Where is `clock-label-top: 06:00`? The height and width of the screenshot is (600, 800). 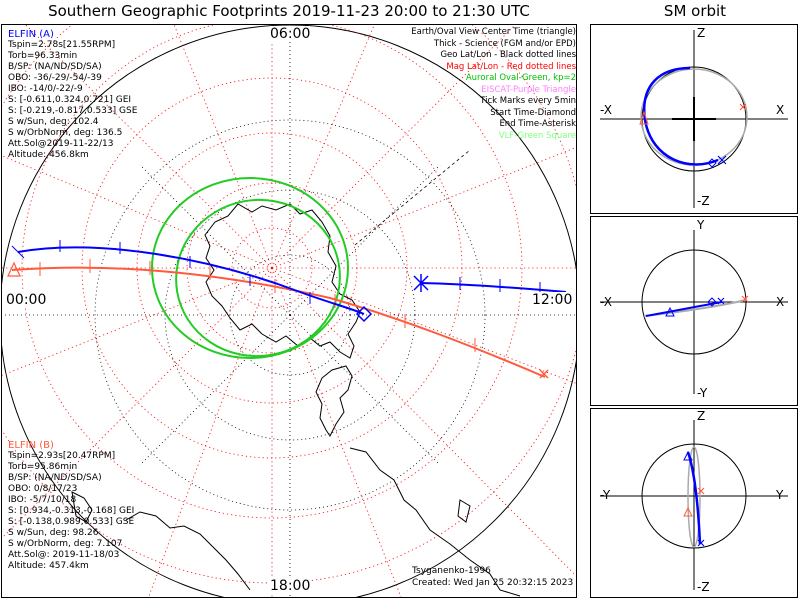
clock-label-top: 06:00 is located at coordinates (290, 34).